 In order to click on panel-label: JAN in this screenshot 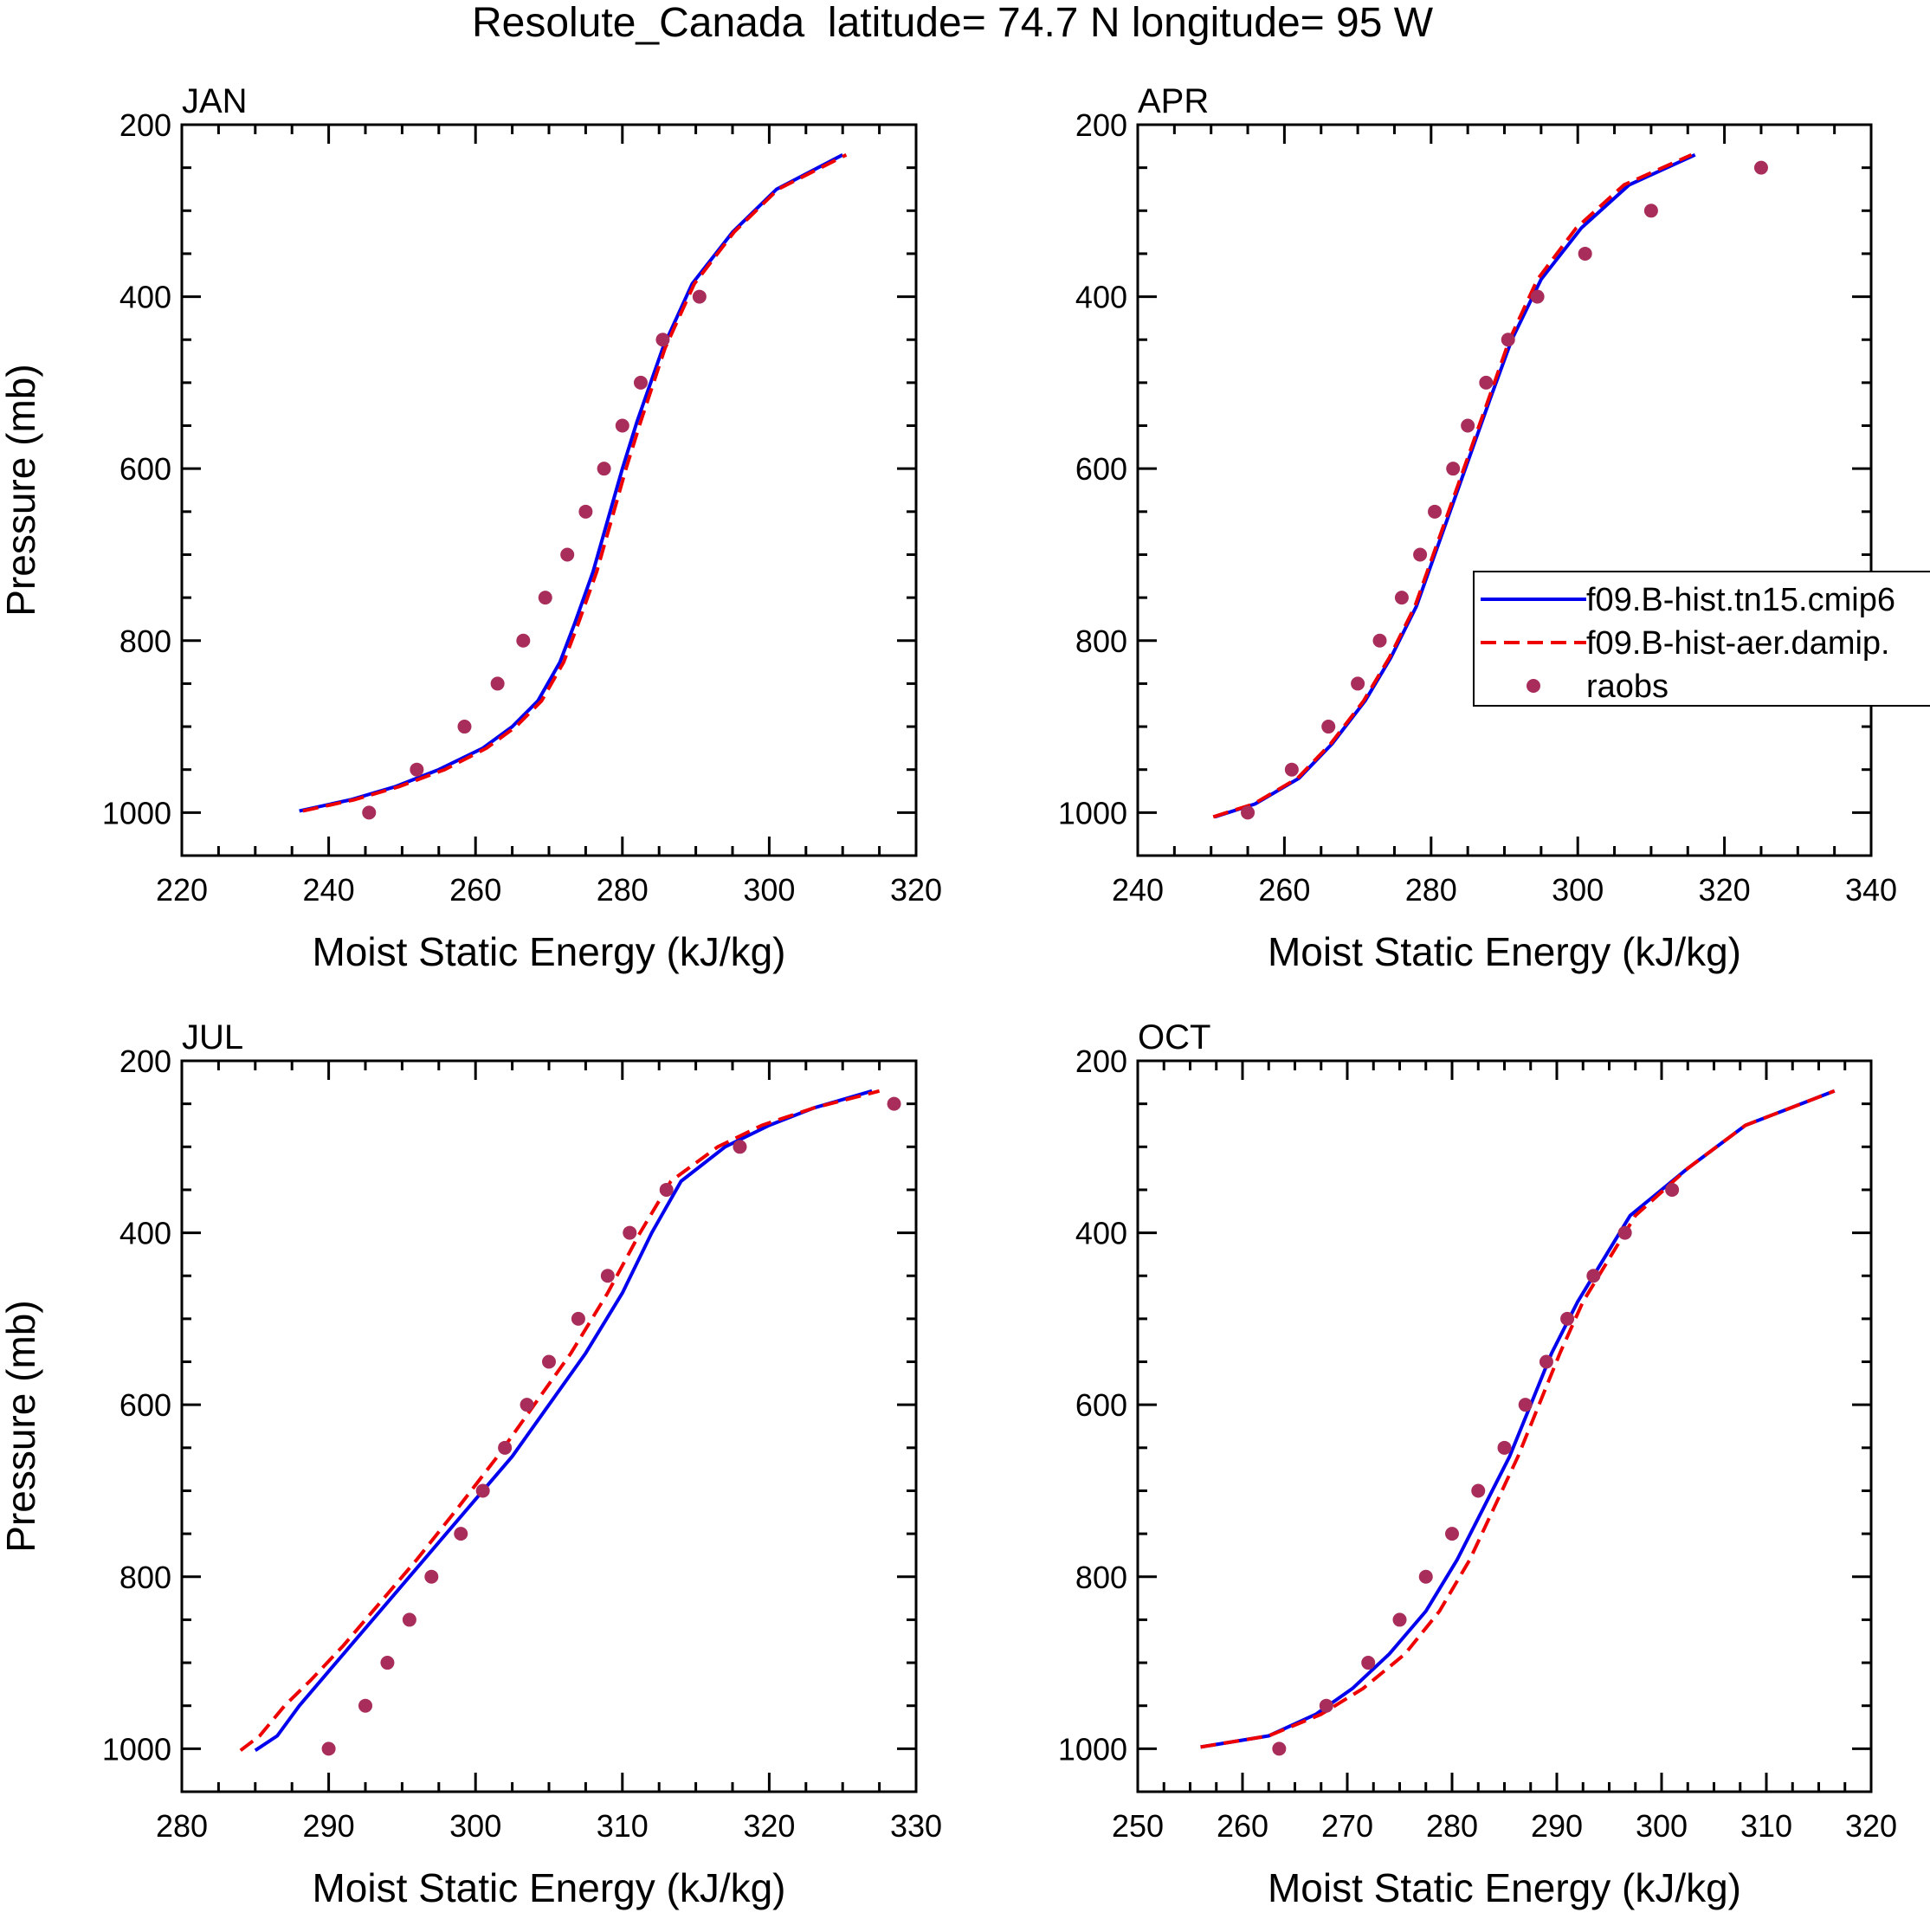, I will do `click(215, 101)`.